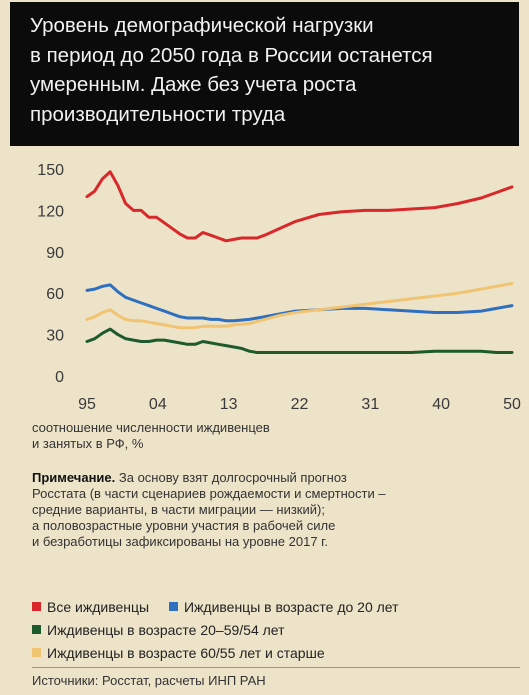 This screenshot has width=529, height=695. Describe the element at coordinates (276, 667) in the screenshot. I see `source-divider` at that location.